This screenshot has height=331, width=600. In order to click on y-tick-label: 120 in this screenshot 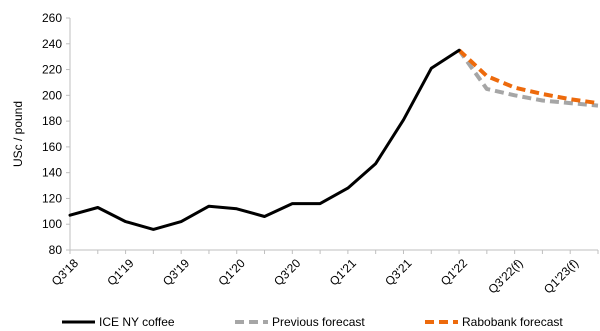, I will do `click(52, 198)`.